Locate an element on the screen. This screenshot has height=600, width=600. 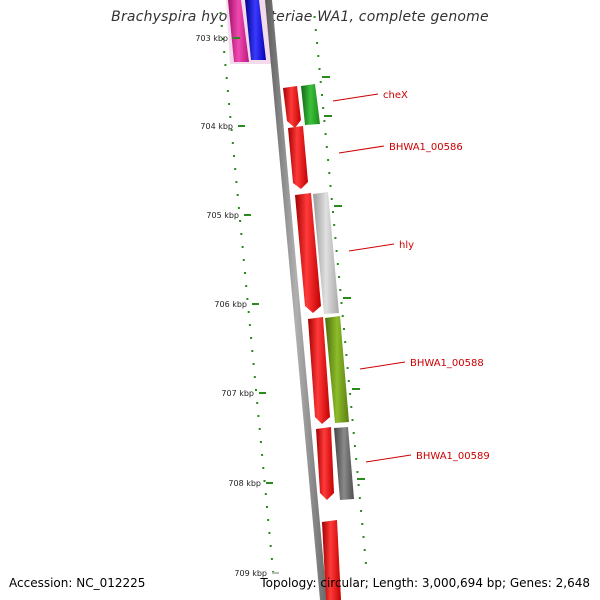
gene-label: BHWA1_00589 is located at coordinates (453, 456).